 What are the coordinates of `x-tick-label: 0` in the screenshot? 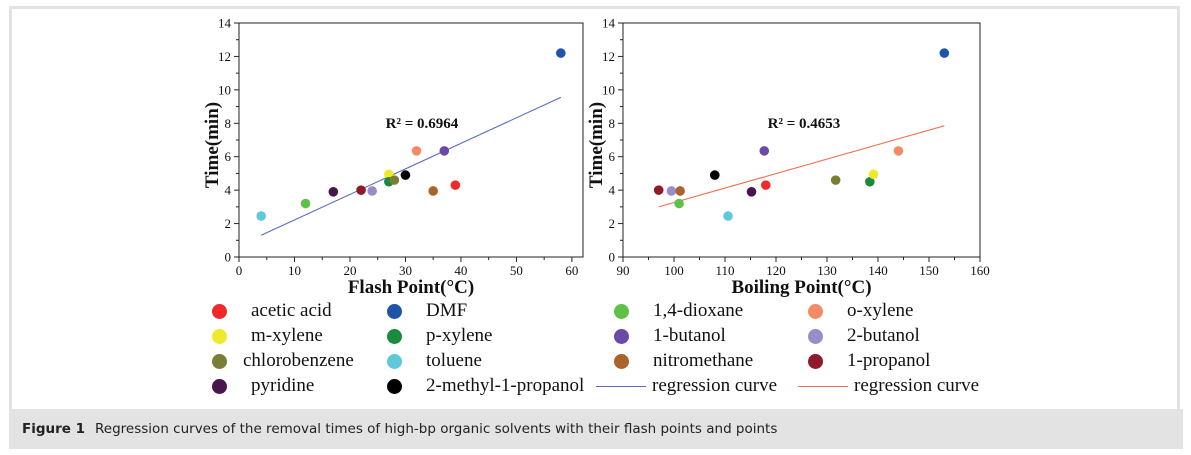 It's located at (239, 270).